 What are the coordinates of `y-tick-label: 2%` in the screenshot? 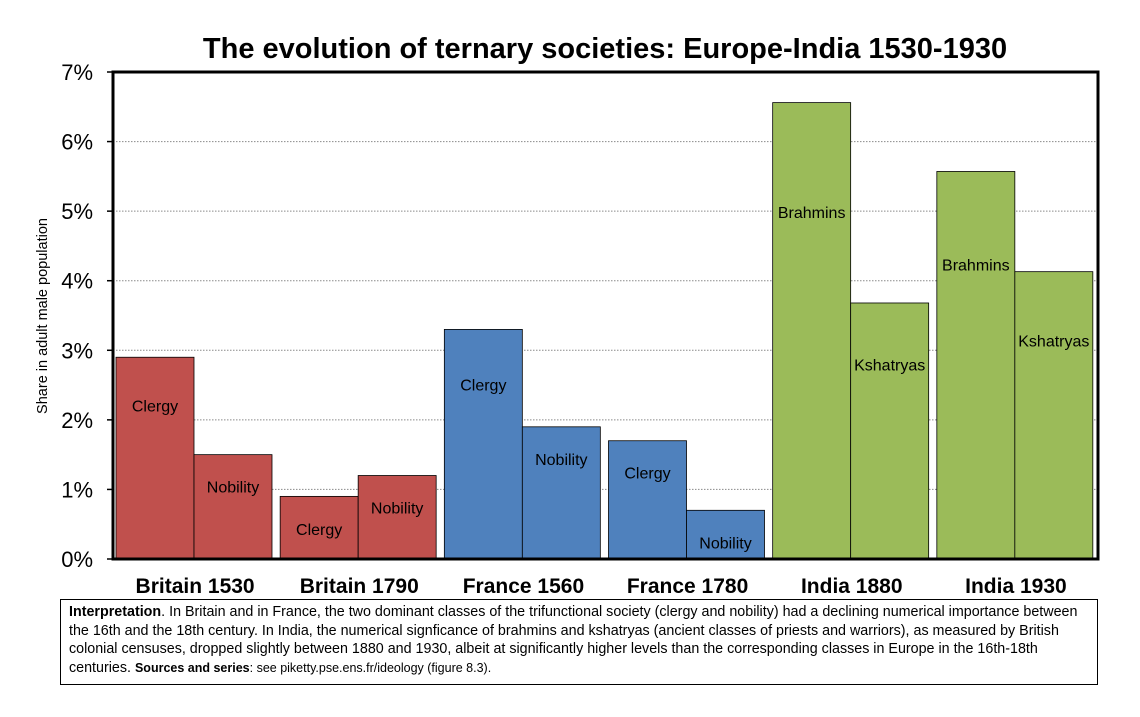 It's located at (77, 420).